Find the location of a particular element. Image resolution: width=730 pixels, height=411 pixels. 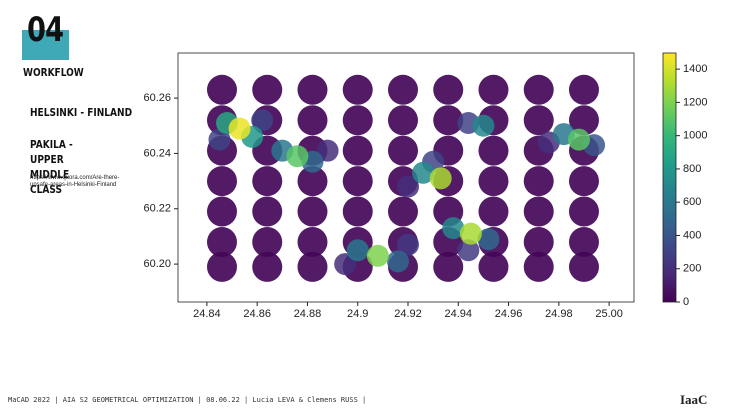

y-tick-label: 60.22 is located at coordinates (157, 209).